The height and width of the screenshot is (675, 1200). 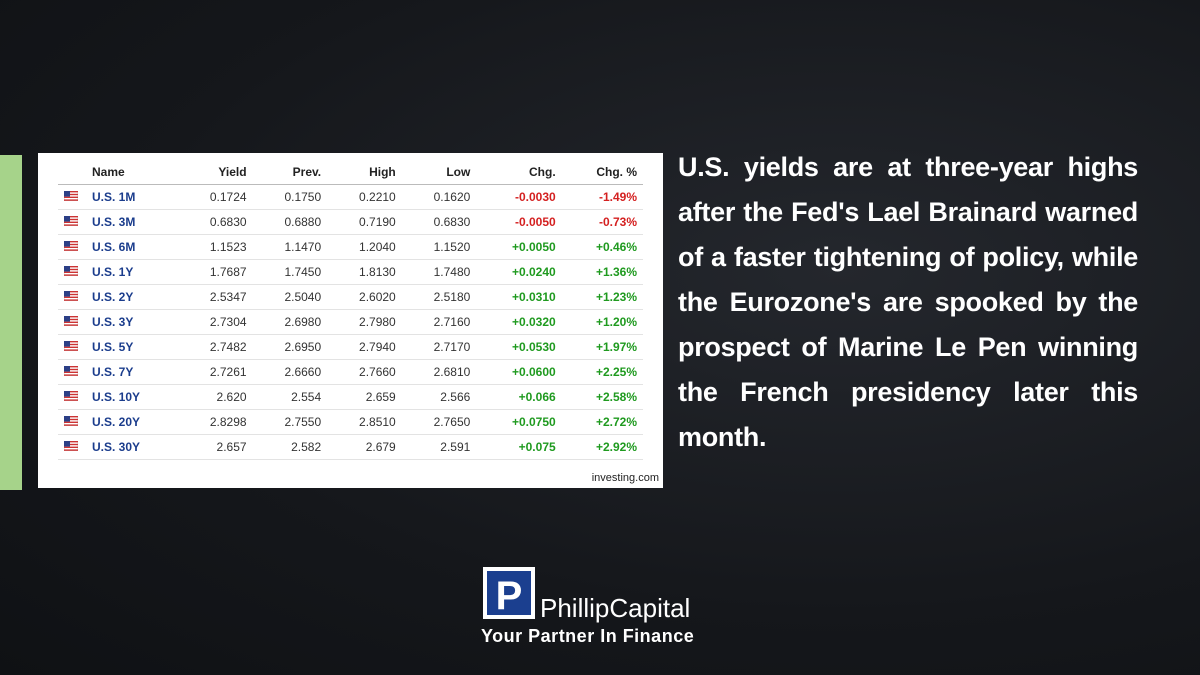 I want to click on bond-name: U.S. 20Y, so click(x=132, y=422).